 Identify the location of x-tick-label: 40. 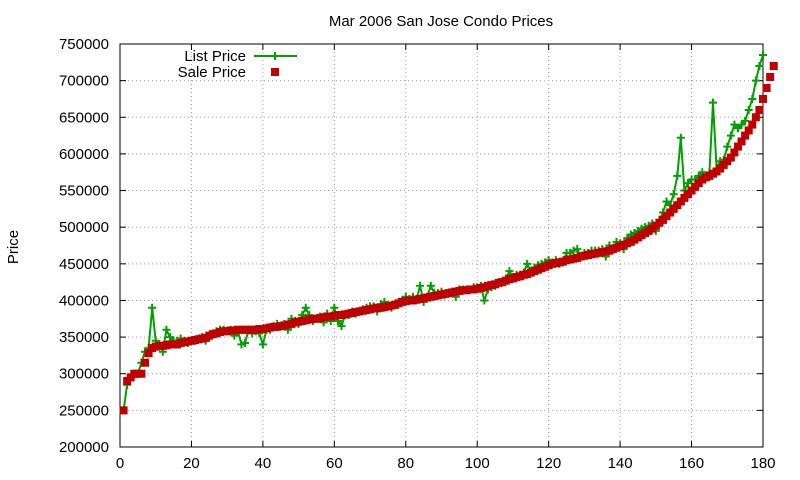
(263, 463).